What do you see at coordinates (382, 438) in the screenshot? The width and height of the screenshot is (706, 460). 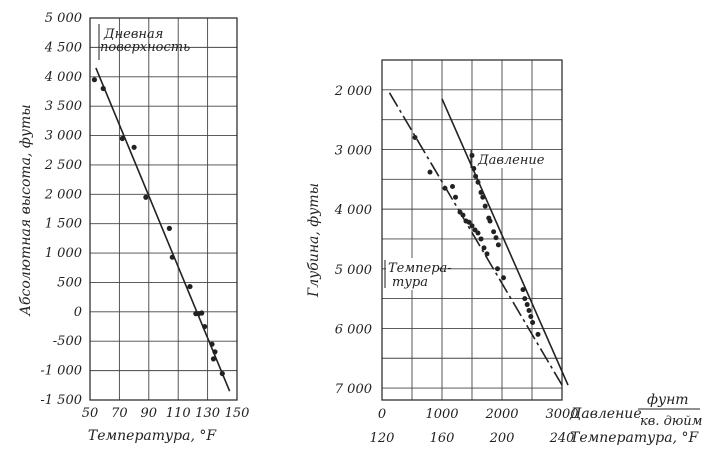 I see `x-tick-label-temperature: 120` at bounding box center [382, 438].